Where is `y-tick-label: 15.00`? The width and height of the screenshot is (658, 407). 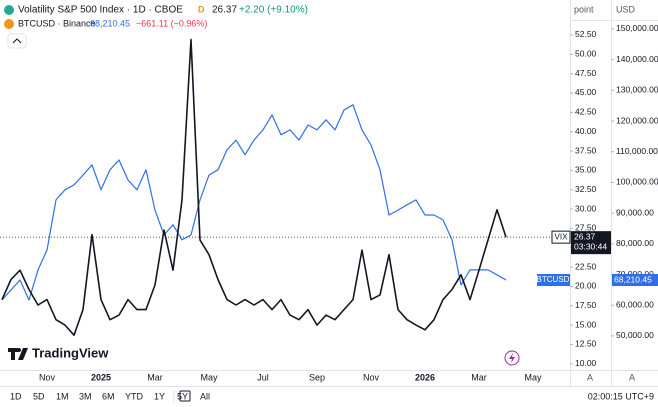
y-tick-label: 15.00 is located at coordinates (586, 324).